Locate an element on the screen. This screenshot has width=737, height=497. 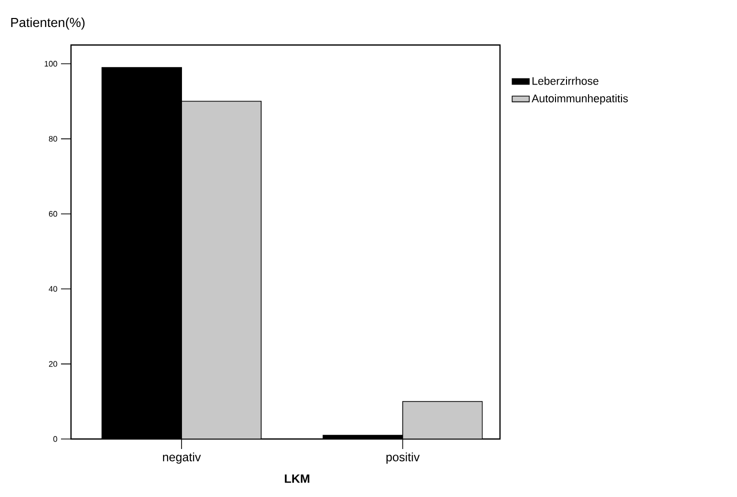
legend-label: Leberzirrhose is located at coordinates (565, 80).